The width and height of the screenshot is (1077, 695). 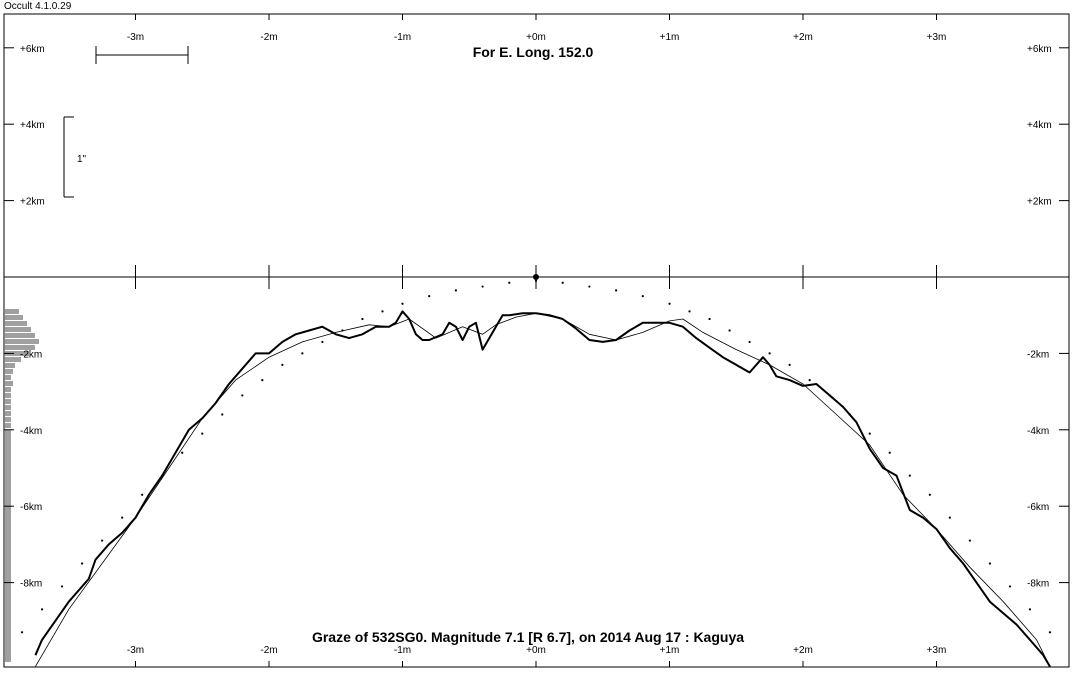 What do you see at coordinates (1038, 354) in the screenshot?
I see `y-tick-label-right: -2km` at bounding box center [1038, 354].